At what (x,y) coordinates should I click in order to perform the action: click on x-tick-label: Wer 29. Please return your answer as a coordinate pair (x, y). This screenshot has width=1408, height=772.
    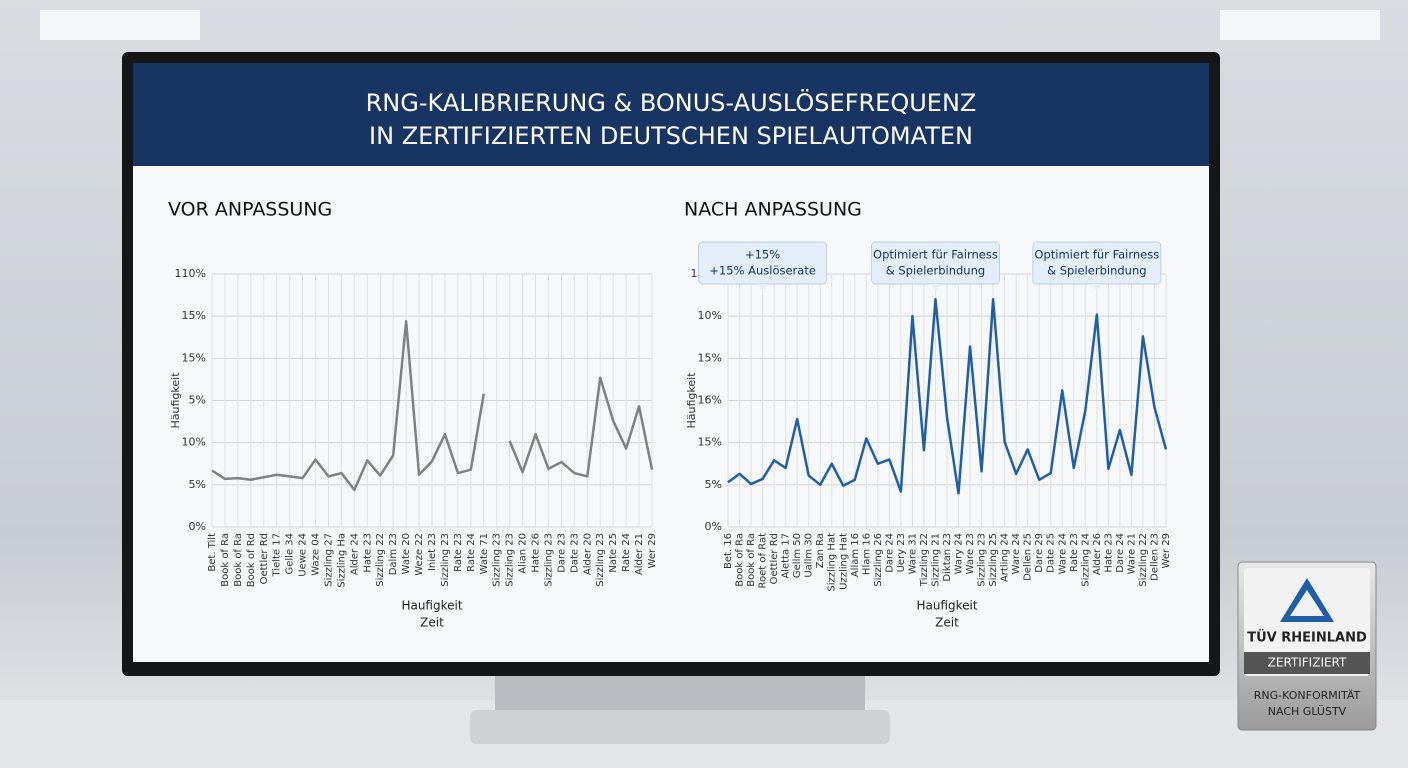
    Looking at the image, I should click on (652, 550).